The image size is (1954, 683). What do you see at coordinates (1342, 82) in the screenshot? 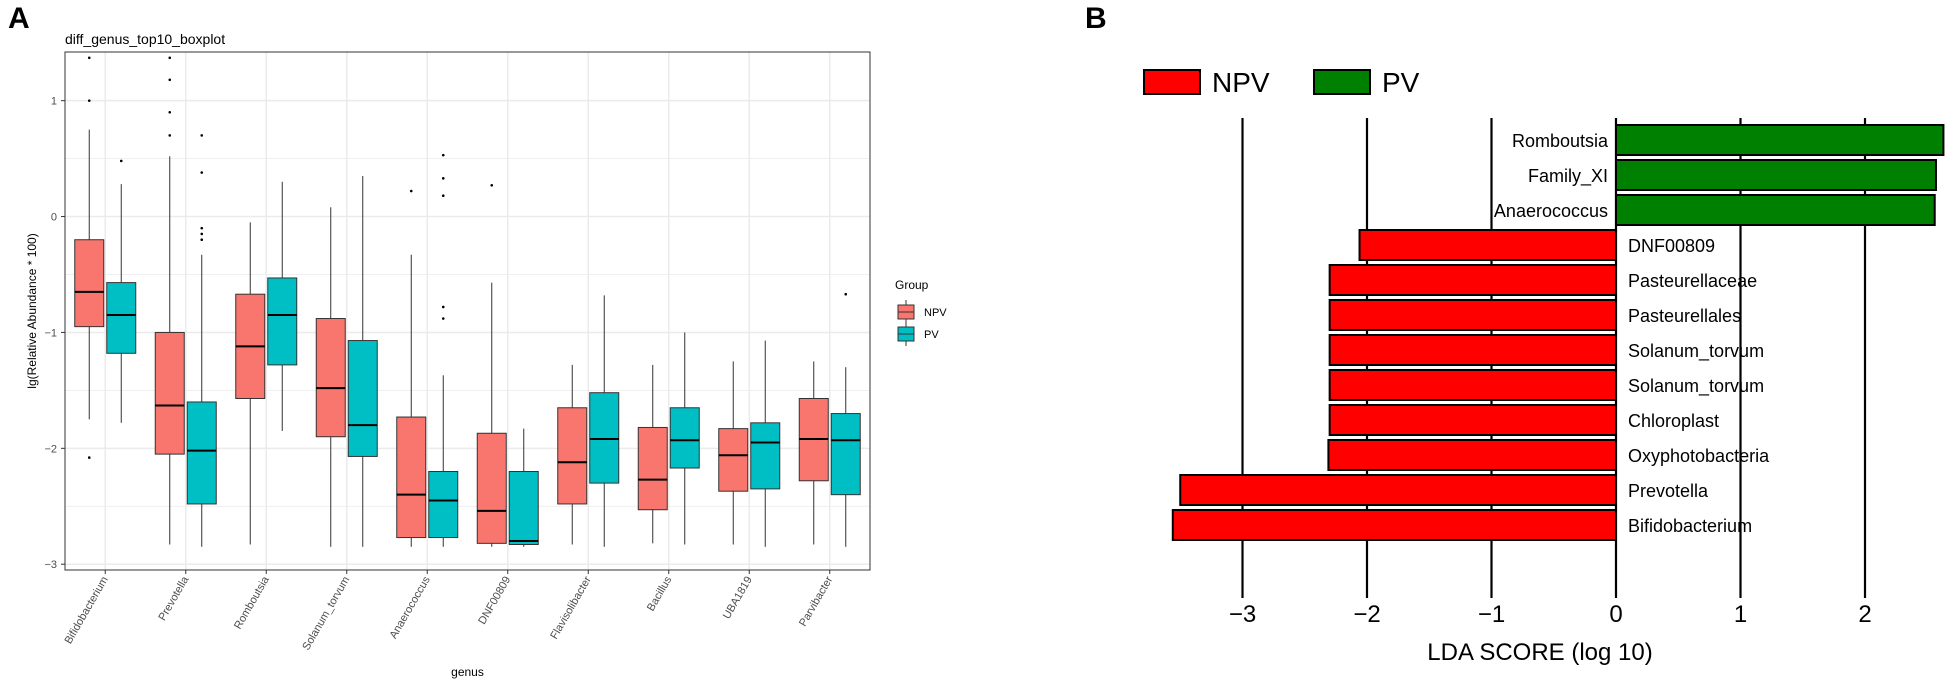
I see `legend-swatch-pv` at bounding box center [1342, 82].